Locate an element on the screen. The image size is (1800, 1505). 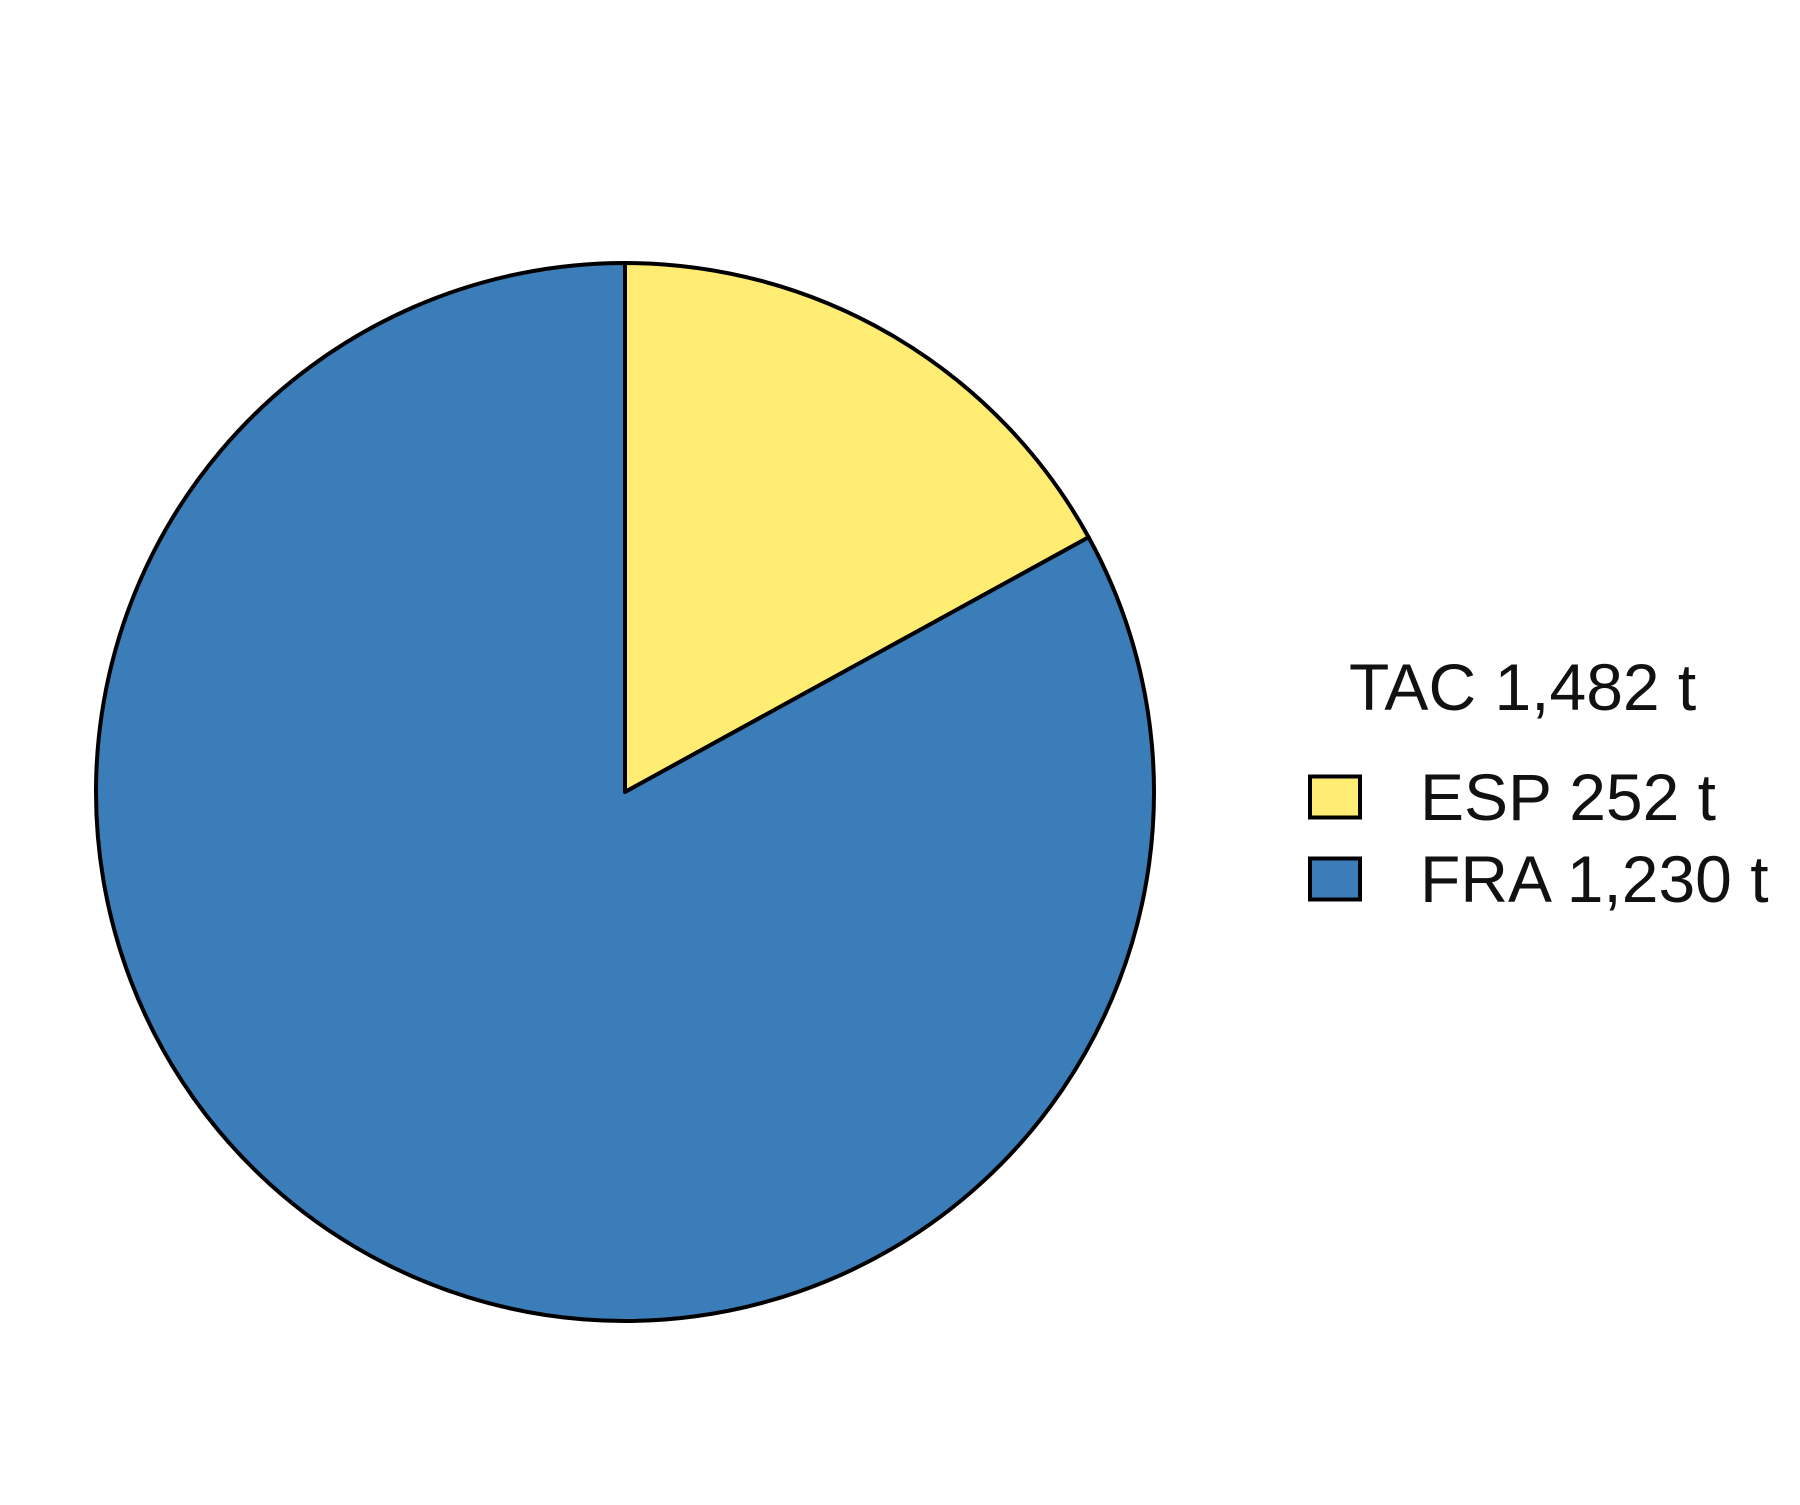
legend-label-1: FRA 1,230 t is located at coordinates (1594, 879).